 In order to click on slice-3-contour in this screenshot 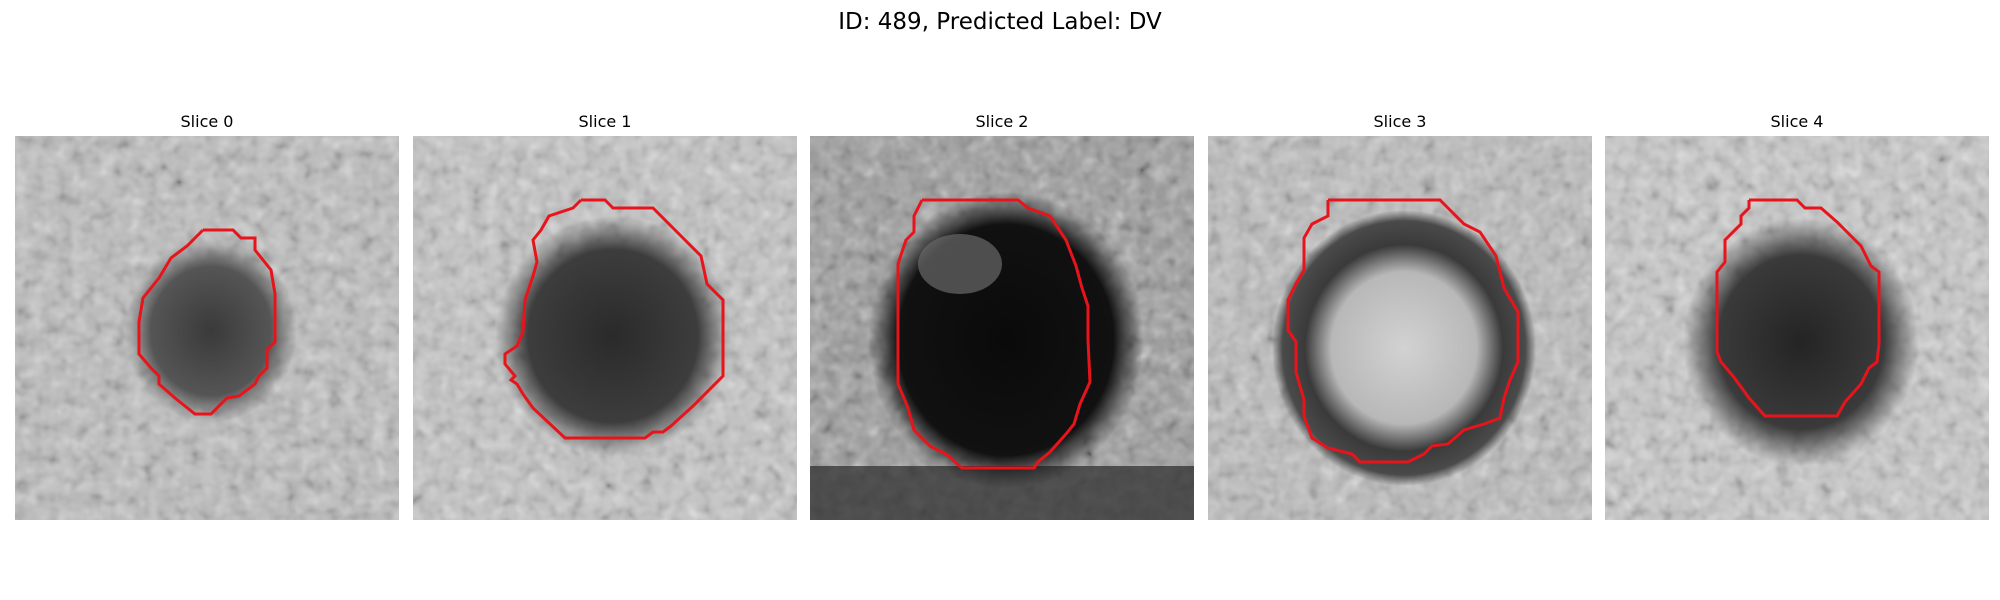, I will do `click(1403, 331)`.